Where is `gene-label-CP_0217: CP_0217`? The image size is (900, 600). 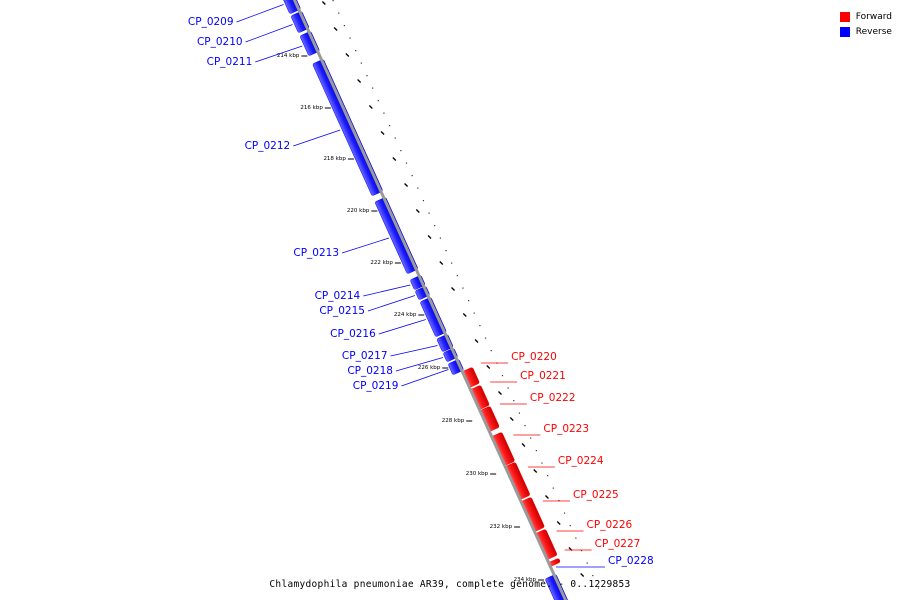
gene-label-CP_0217: CP_0217 is located at coordinates (365, 356).